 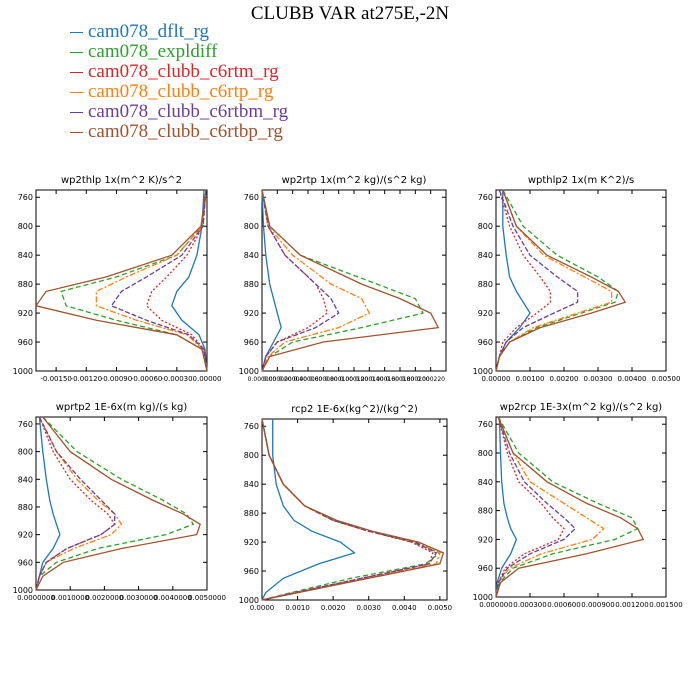 I want to click on x-tick-label: 0.000160, so click(x=384, y=379).